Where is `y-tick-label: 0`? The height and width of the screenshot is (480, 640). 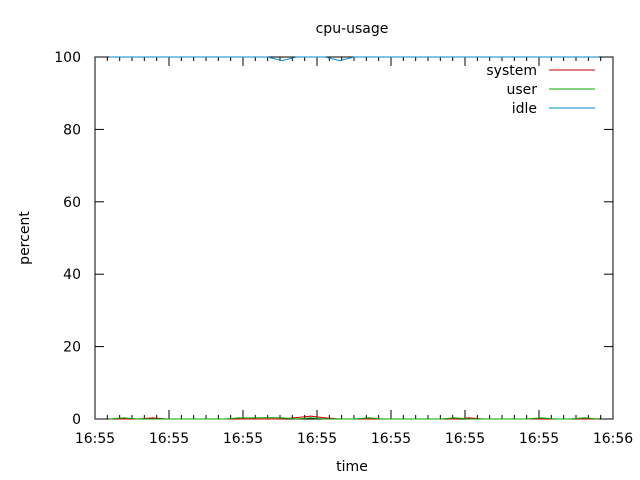 y-tick-label: 0 is located at coordinates (76, 420).